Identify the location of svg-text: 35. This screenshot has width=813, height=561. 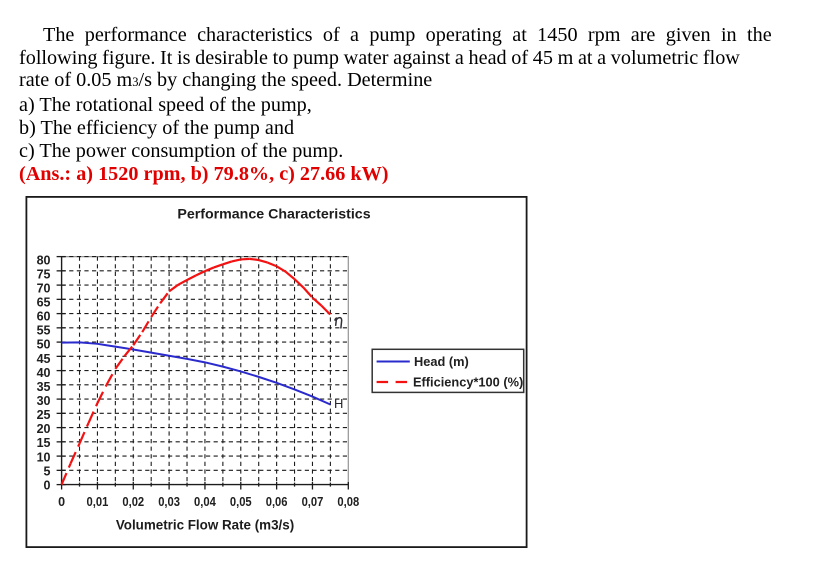
(44, 387).